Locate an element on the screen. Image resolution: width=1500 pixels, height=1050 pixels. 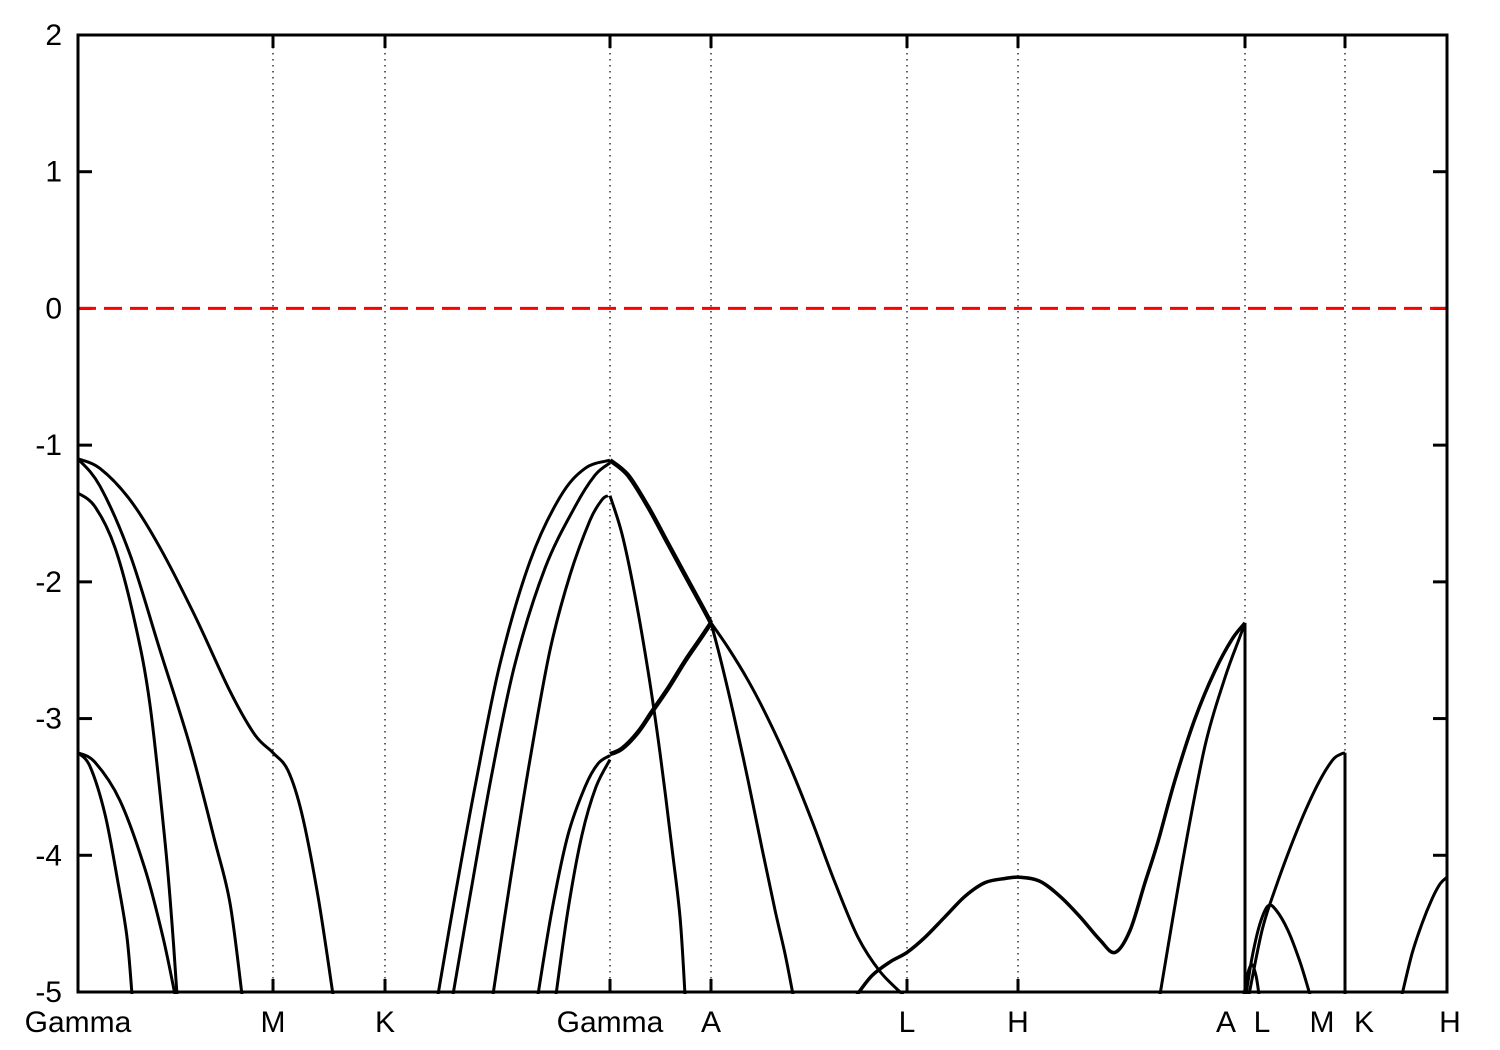
y-axis-tick-label: 0 is located at coordinates (53, 308).